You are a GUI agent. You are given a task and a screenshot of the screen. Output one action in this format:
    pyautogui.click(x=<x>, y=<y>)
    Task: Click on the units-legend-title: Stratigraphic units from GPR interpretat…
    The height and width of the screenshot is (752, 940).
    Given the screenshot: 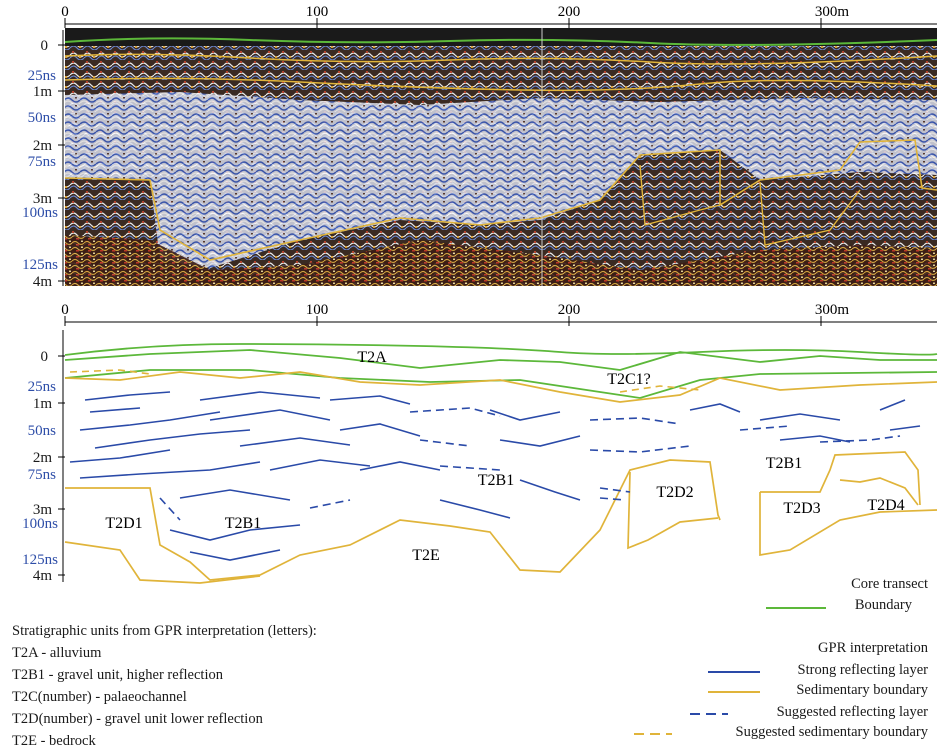 What is the action you would take?
    pyautogui.click(x=164, y=631)
    